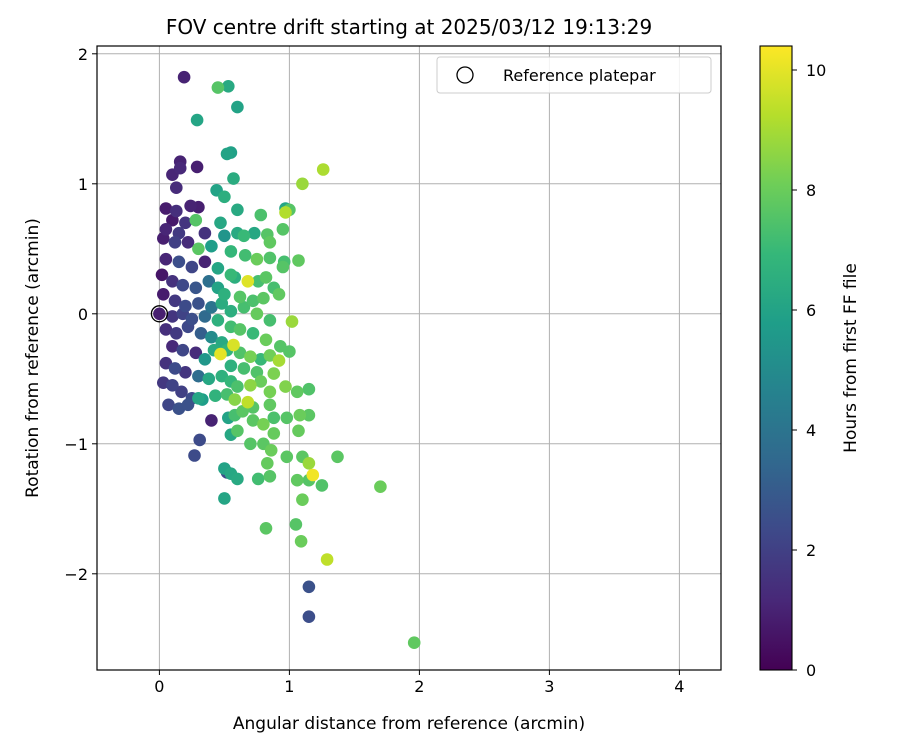 This screenshot has width=900, height=750. What do you see at coordinates (851, 358) in the screenshot?
I see `colorbar-label: Hours from first FF file` at bounding box center [851, 358].